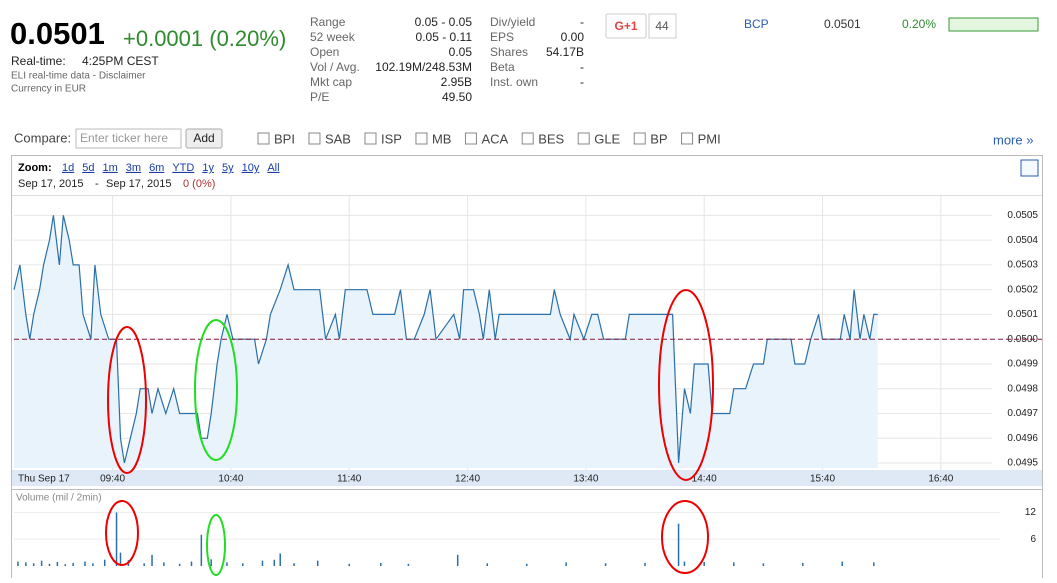 Image resolution: width=1057 pixels, height=583 pixels. I want to click on price: 0.0501, so click(57, 33).